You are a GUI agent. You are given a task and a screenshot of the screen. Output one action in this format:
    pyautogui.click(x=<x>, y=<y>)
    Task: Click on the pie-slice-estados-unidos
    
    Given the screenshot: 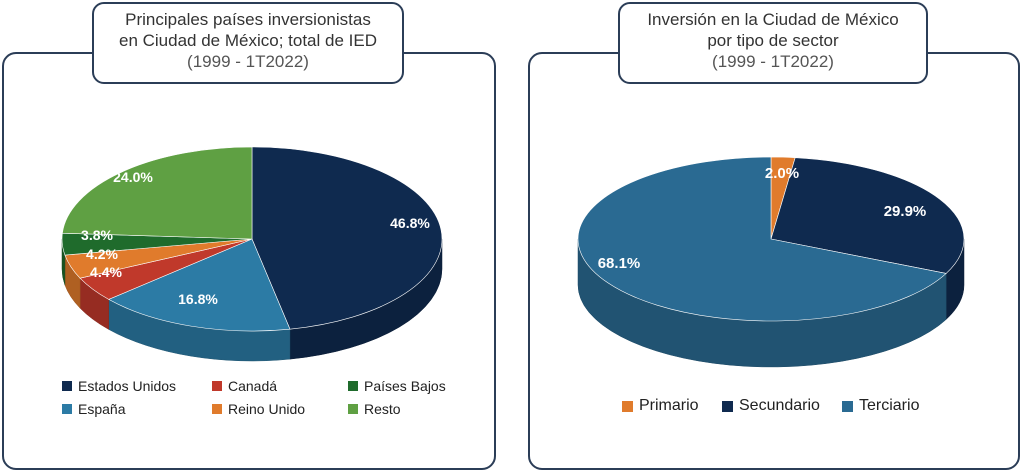 What is the action you would take?
    pyautogui.click(x=347, y=238)
    